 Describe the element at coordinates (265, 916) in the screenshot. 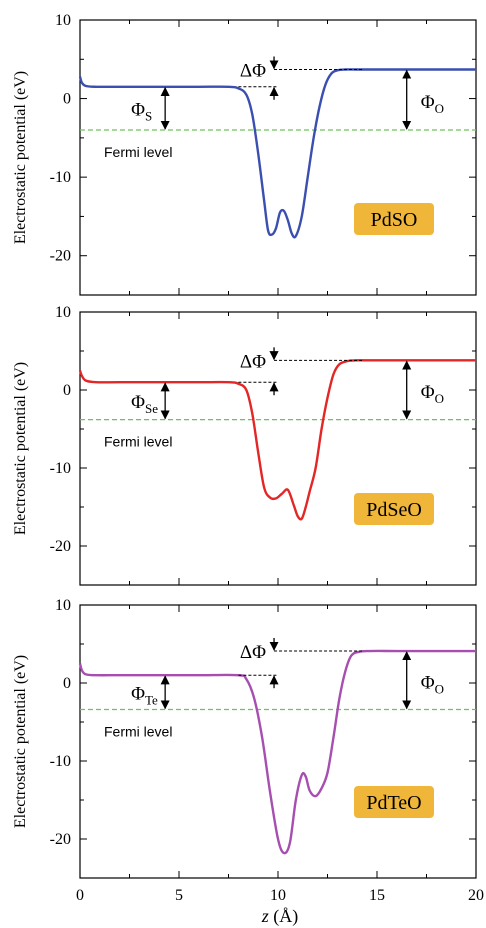

I see `x-axis-variable: z` at that location.